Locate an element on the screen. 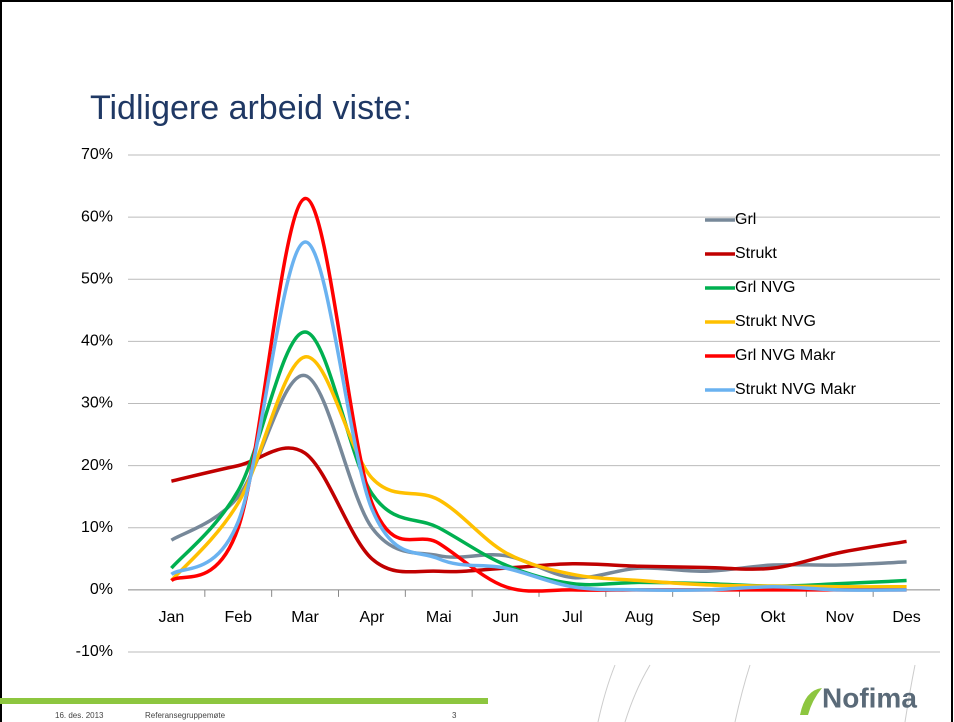  legend-label: Grl is located at coordinates (745, 219).